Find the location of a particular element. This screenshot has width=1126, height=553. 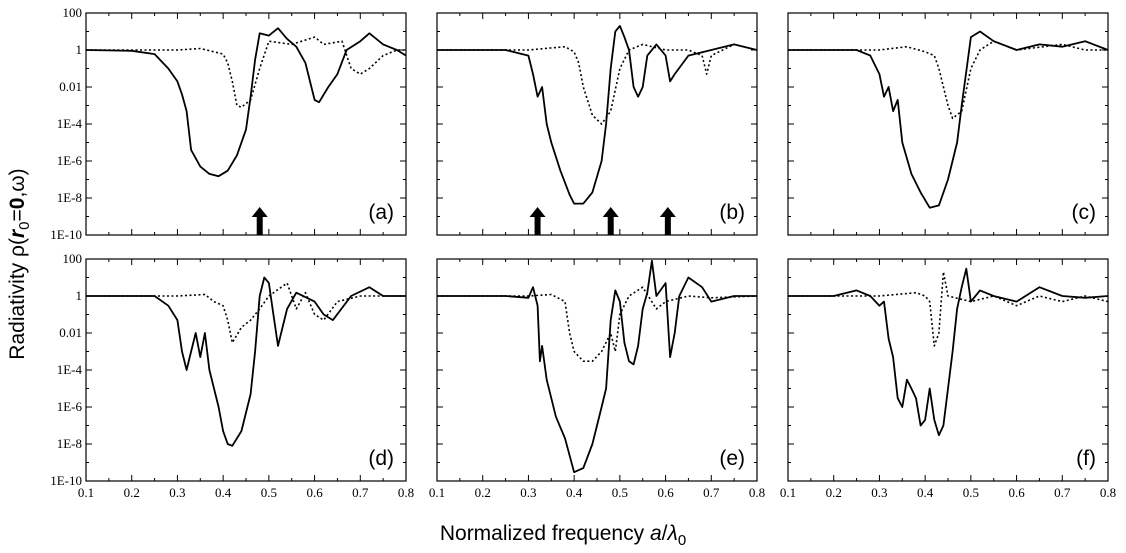

y-axis-title-part-5: 0 is located at coordinates (17, 204).